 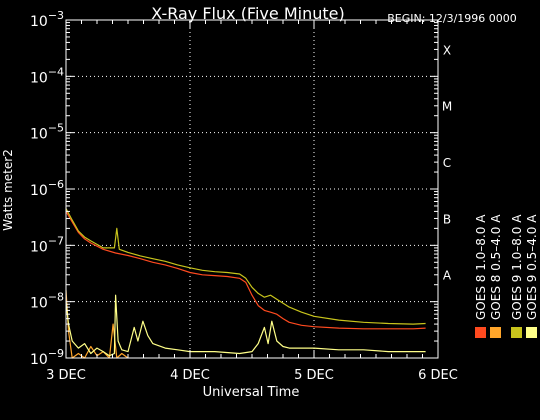 I want to click on y-tick-label: 10⁻⁹, so click(x=47, y=357).